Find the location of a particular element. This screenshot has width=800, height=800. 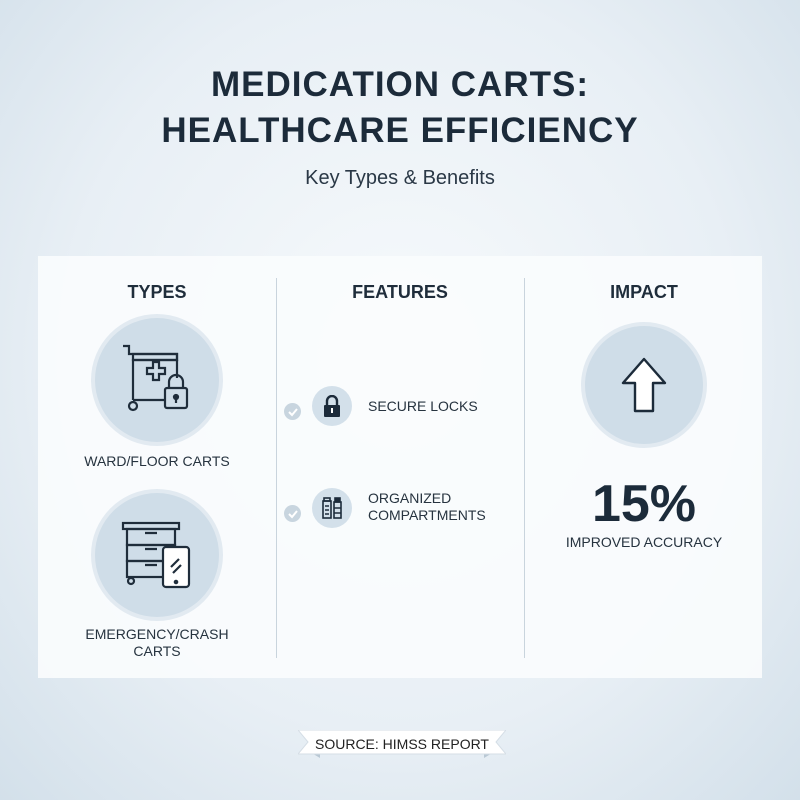

title-line-1: MEDICATION CARTS: is located at coordinates (400, 84).